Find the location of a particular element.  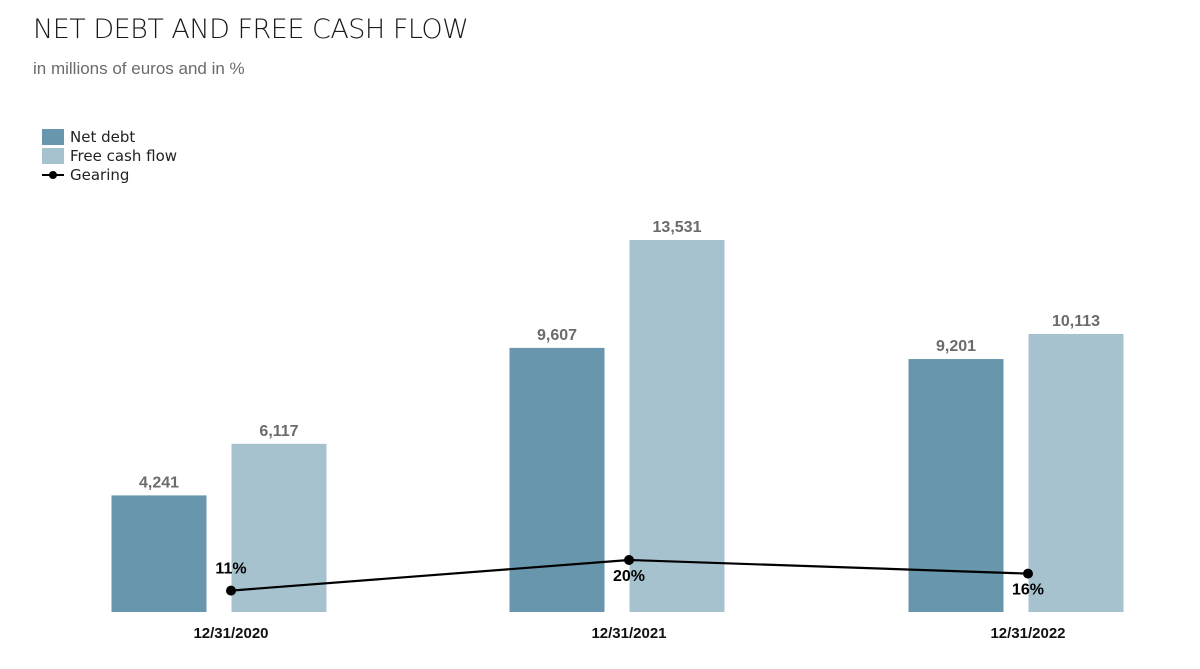

data-label: 4,241 is located at coordinates (159, 482).